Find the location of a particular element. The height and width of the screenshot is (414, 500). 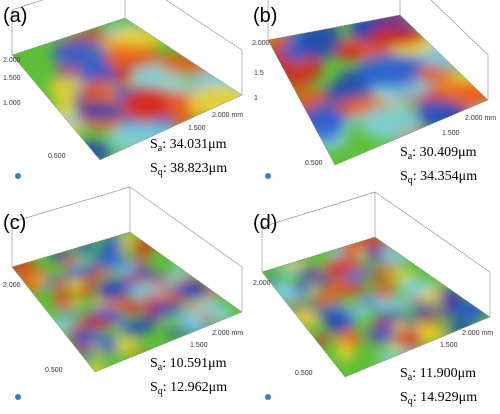

subscript: q is located at coordinates (160, 391).